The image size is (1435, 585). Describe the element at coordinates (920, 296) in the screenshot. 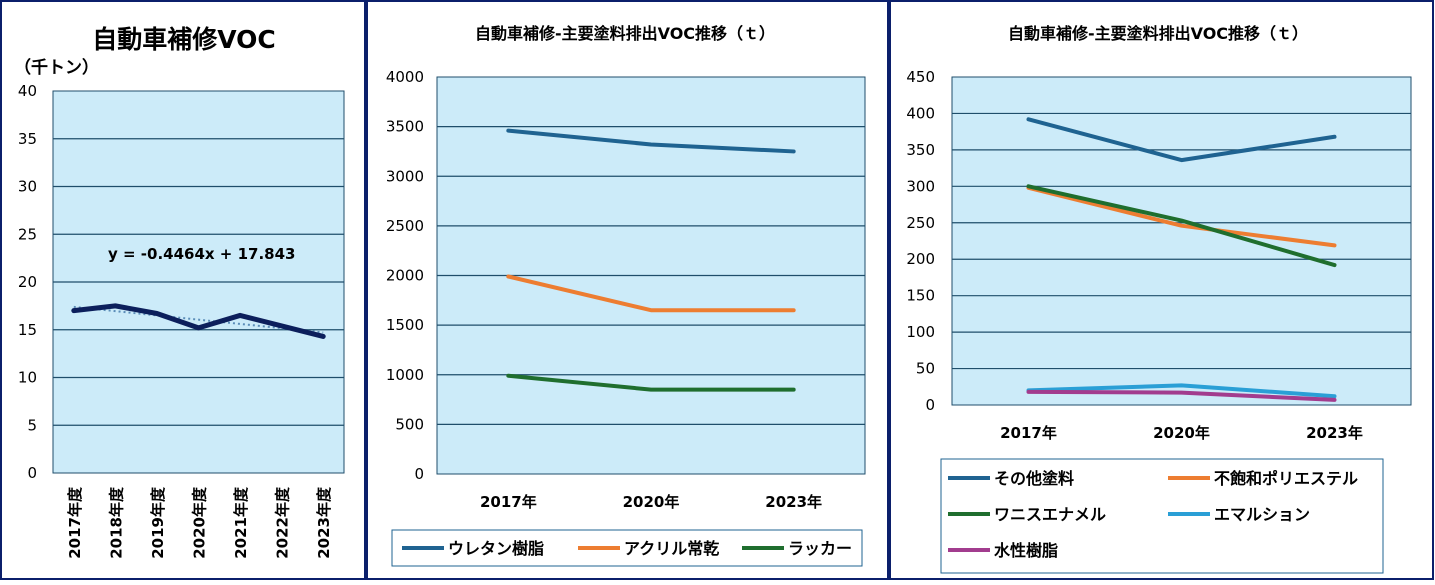

I see `chart-3-ytick-label: 150` at that location.